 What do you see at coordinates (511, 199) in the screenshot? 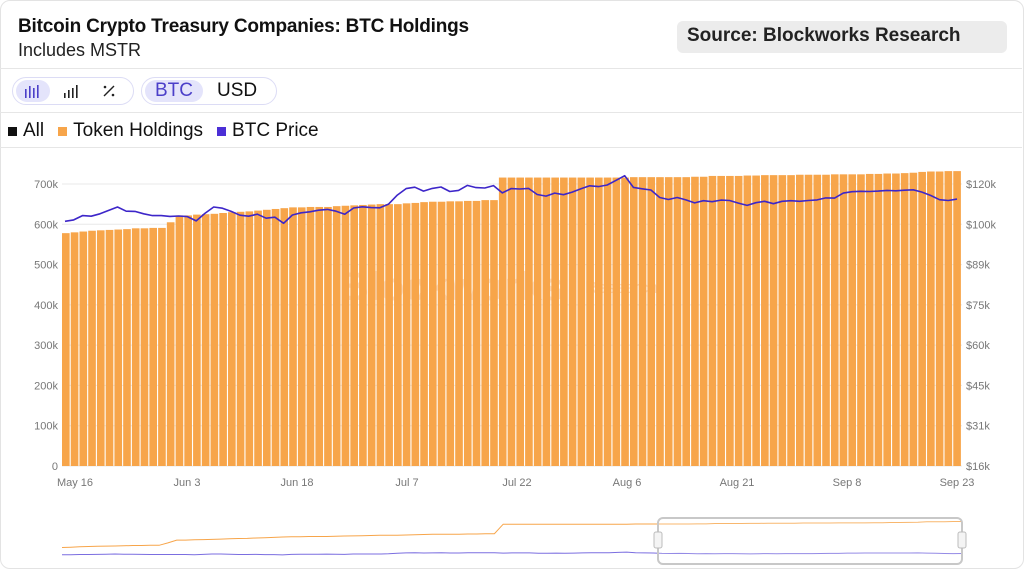
I see `btc-price-line` at bounding box center [511, 199].